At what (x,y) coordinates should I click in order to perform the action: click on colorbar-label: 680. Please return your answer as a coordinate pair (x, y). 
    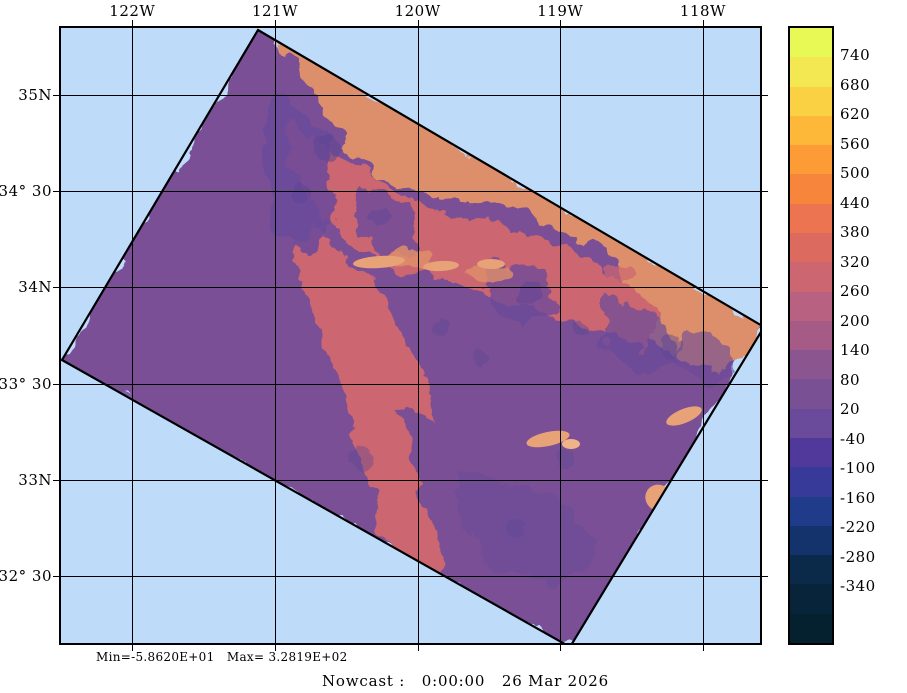
    Looking at the image, I should click on (855, 84).